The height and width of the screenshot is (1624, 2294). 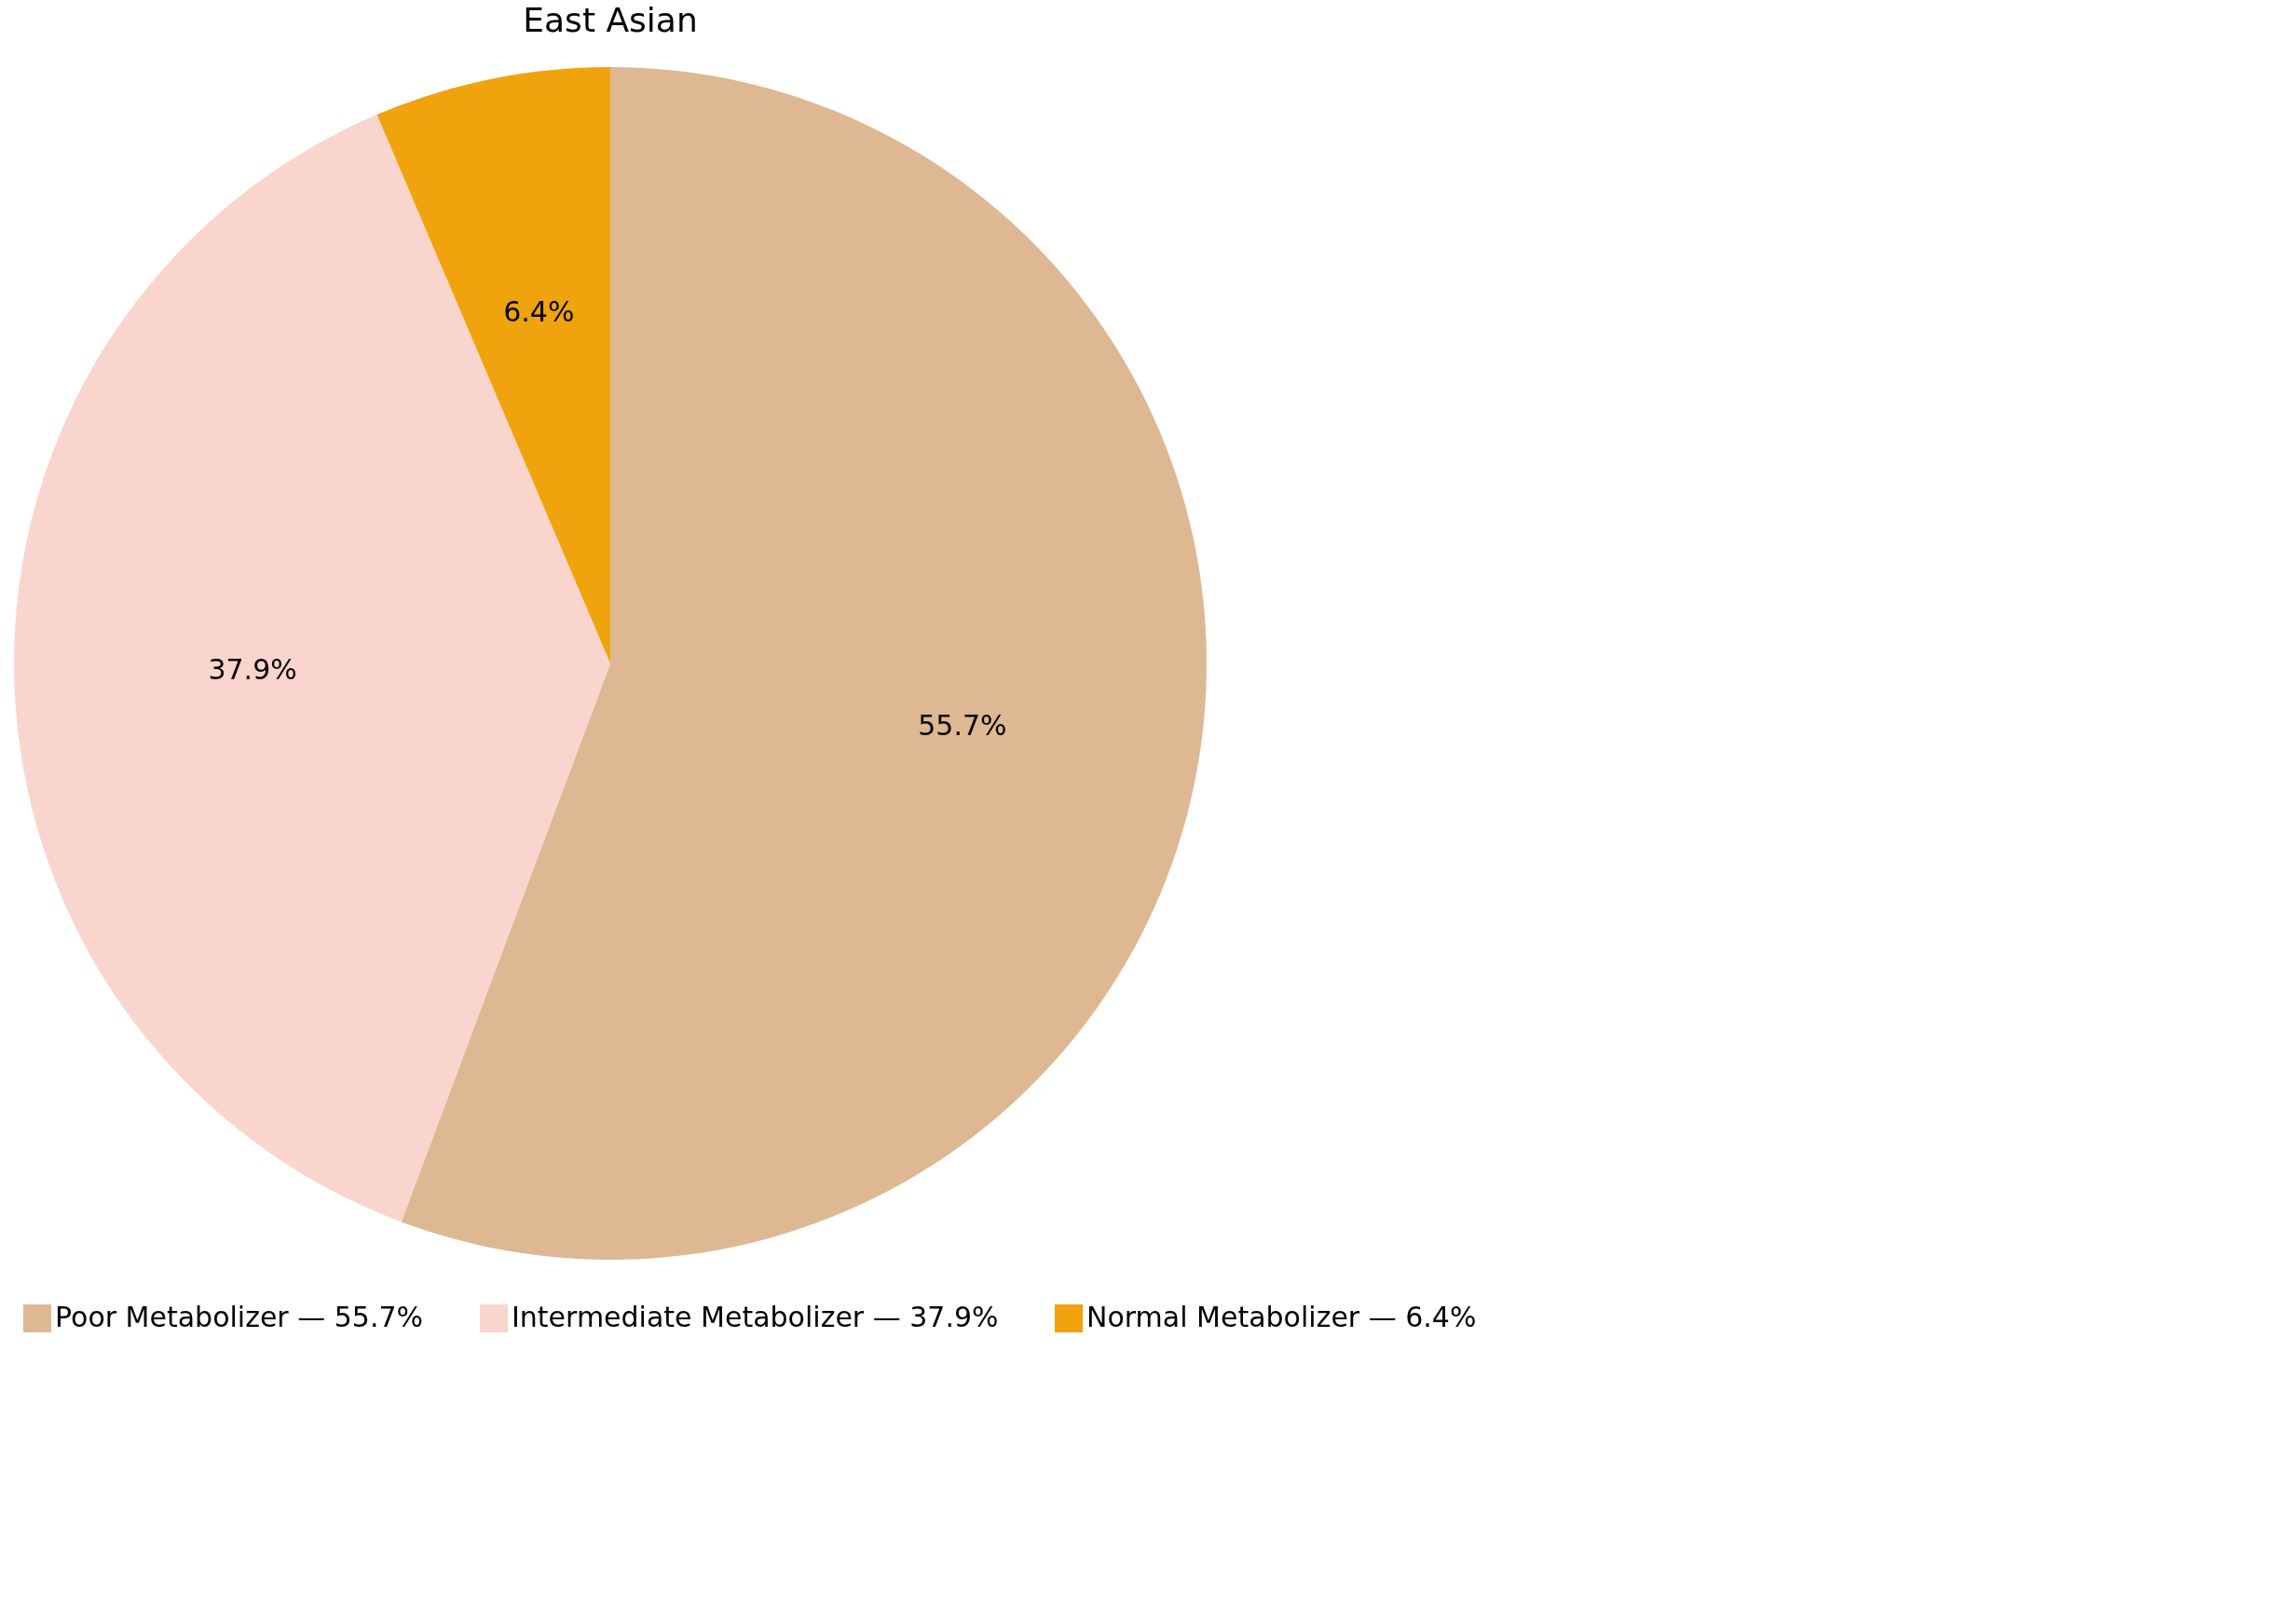 What do you see at coordinates (252, 670) in the screenshot?
I see `data-label: 37.9%` at bounding box center [252, 670].